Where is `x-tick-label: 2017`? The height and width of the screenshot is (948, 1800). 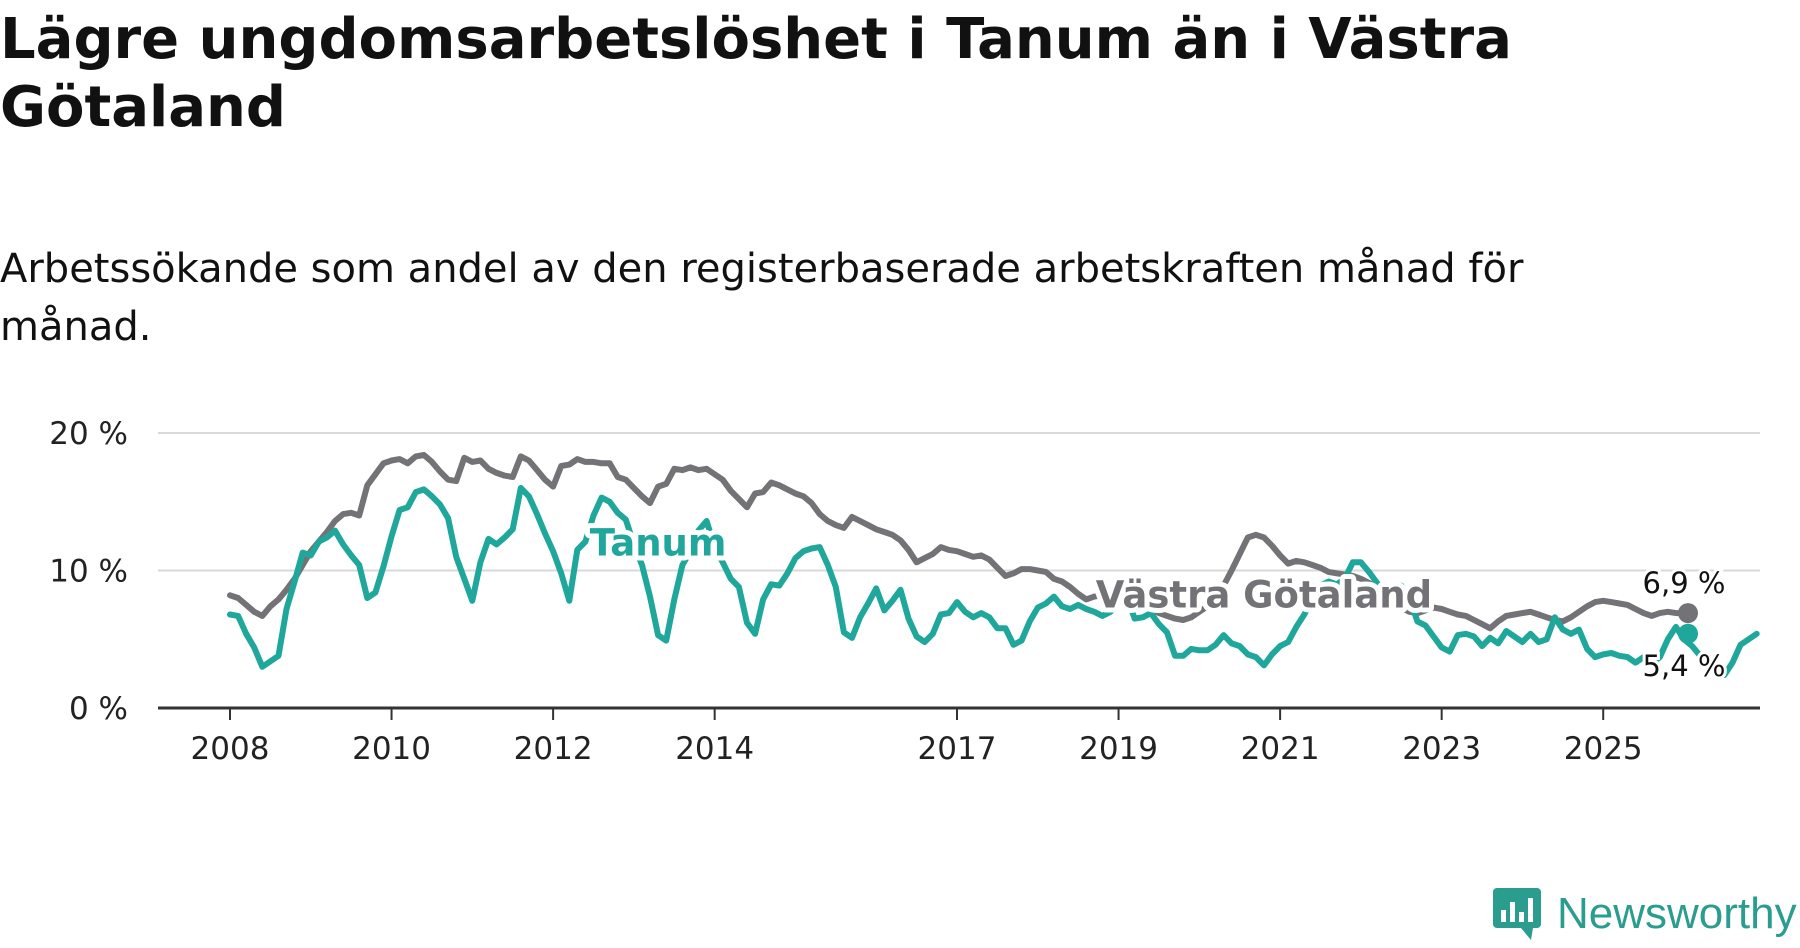
x-tick-label: 2017 is located at coordinates (957, 749).